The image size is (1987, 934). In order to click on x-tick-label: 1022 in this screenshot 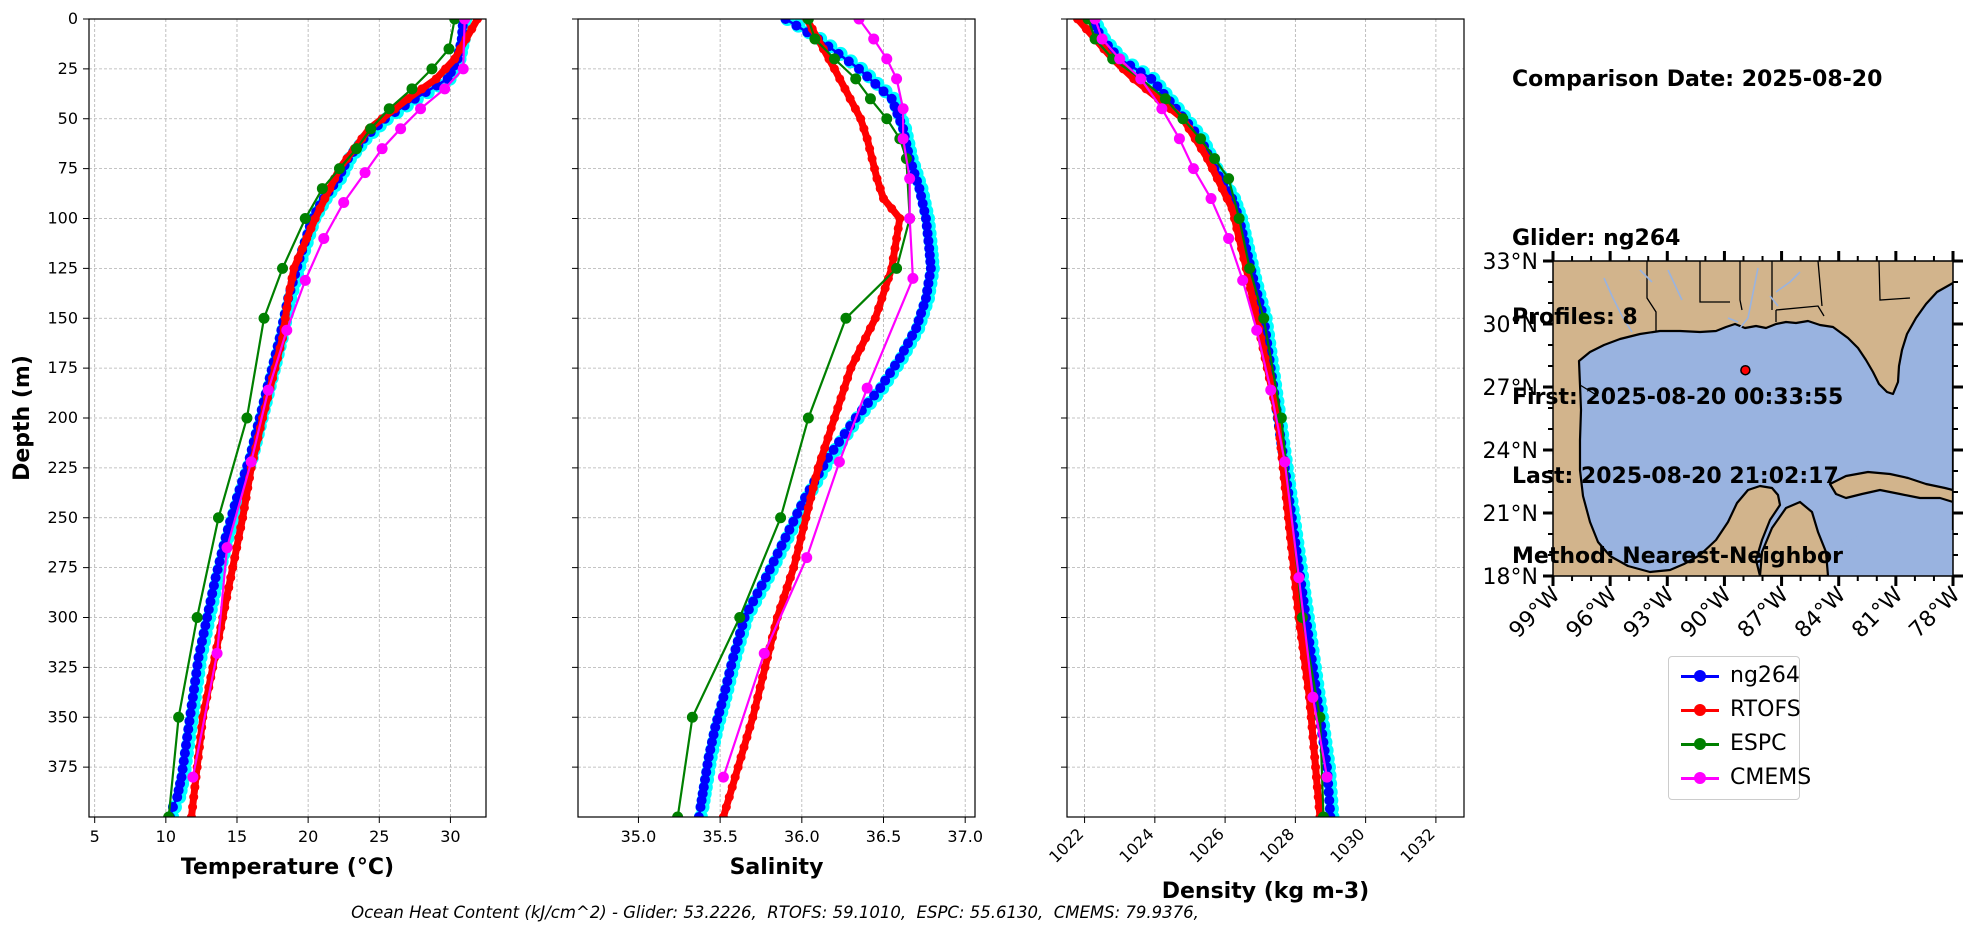, I will do `click(1066, 845)`.